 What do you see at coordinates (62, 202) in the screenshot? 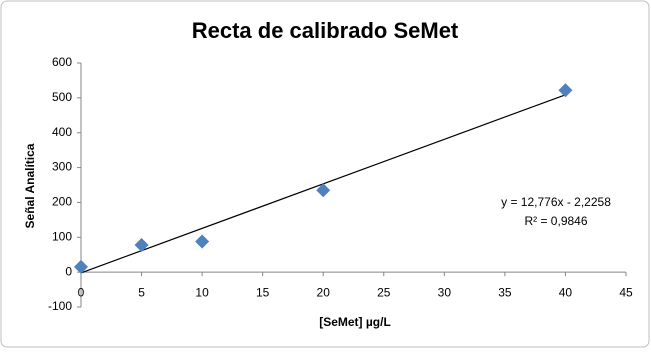
I see `y-tick-label: 200` at bounding box center [62, 202].